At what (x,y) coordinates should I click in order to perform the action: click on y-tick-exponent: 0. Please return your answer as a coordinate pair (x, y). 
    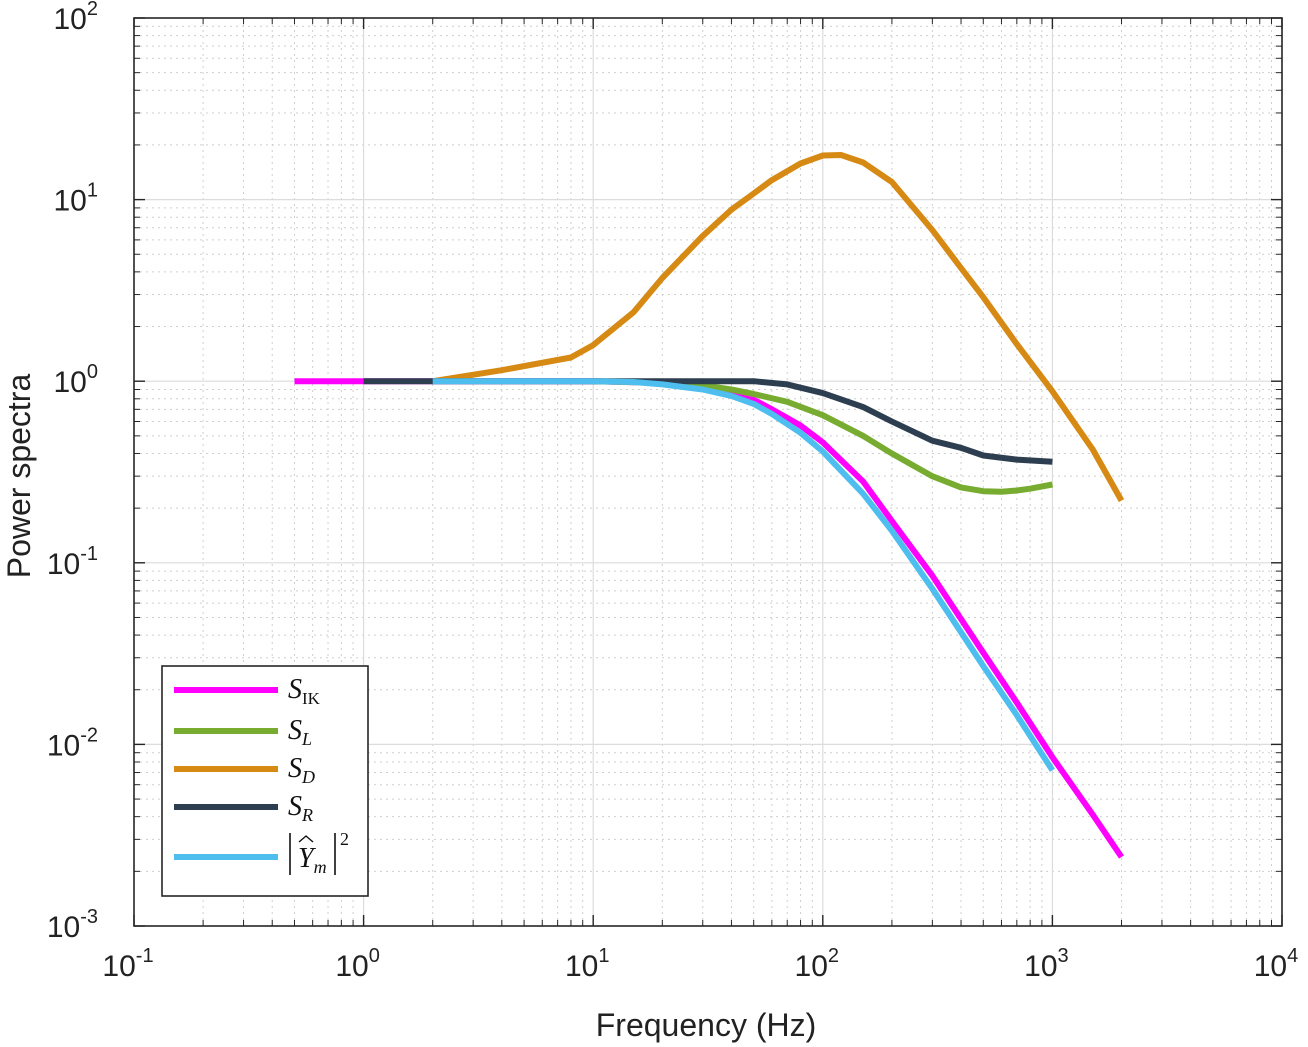
    Looking at the image, I should click on (92, 372).